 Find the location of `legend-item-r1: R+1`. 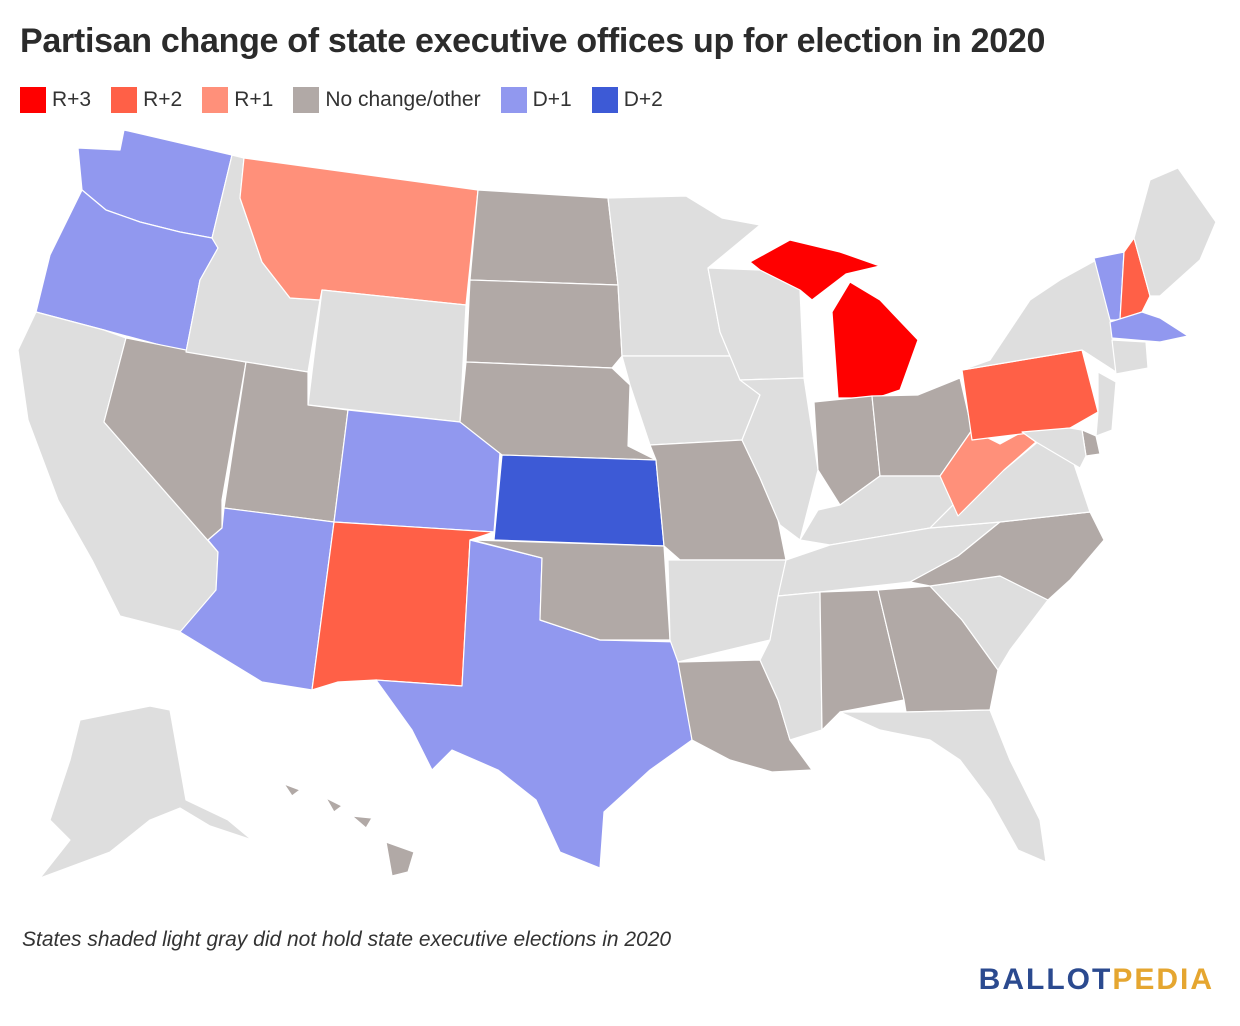

legend-item-r1: R+1 is located at coordinates (237, 100).